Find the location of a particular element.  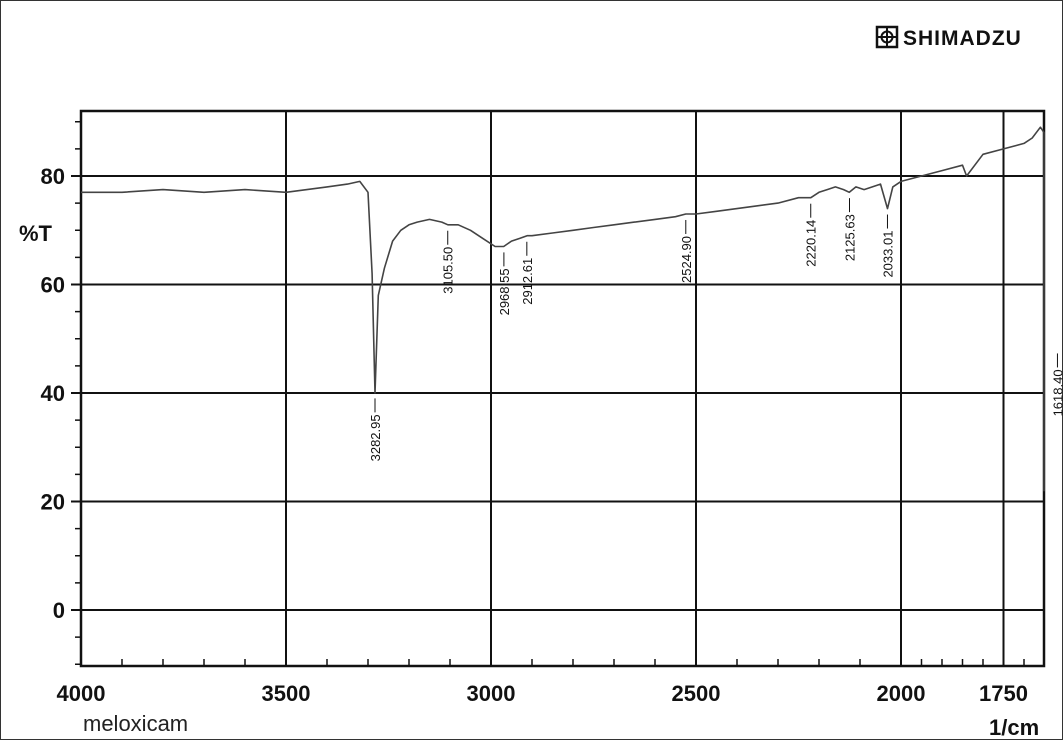

peak-label: 3282.95 is located at coordinates (375, 437).